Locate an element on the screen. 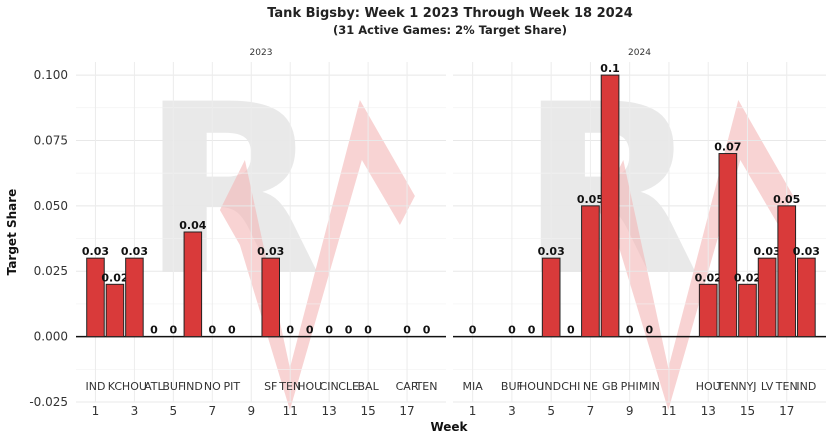 The image size is (832, 440). x-tick-label: 17 is located at coordinates (786, 411).